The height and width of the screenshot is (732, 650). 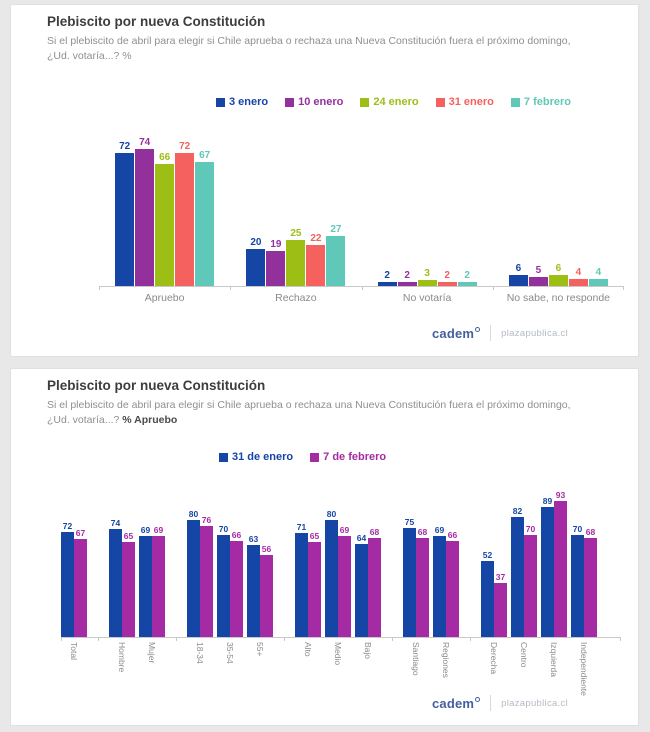 I want to click on bar-cluster: 69 66, so click(x=446, y=562).